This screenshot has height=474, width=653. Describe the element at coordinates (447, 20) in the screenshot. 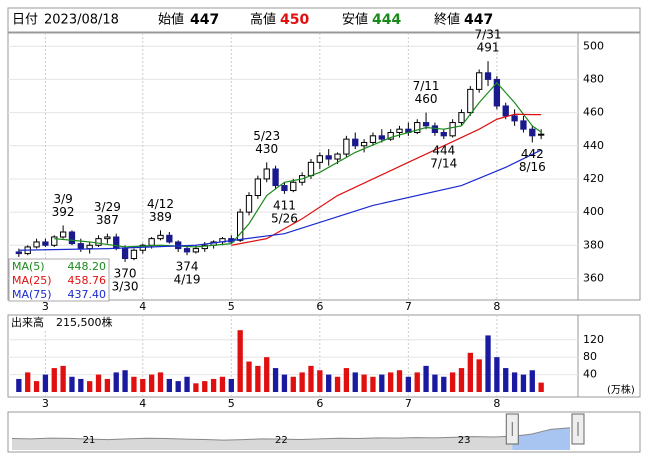

I see `close-label: 終値` at that location.